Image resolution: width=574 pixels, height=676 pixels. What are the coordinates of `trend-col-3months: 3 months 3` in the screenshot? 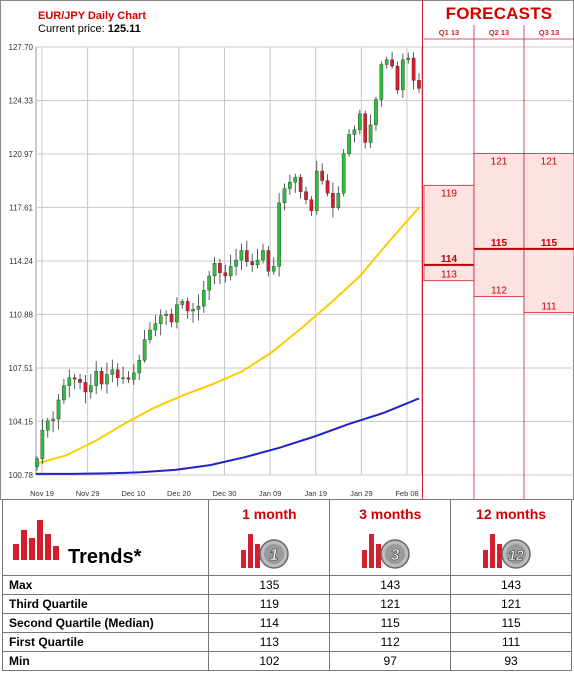 It's located at (390, 537).